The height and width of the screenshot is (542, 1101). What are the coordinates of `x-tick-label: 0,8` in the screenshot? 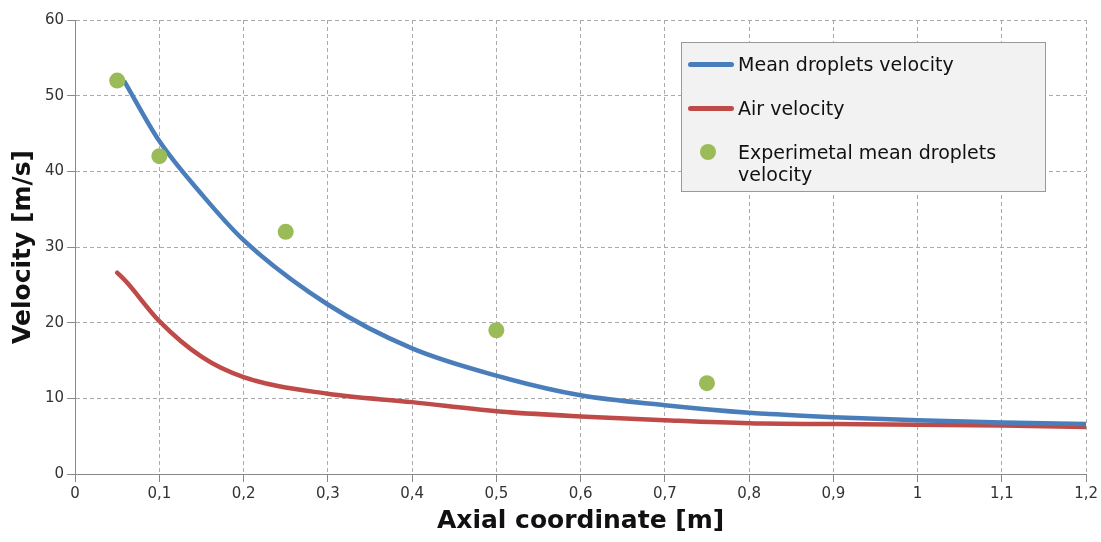 It's located at (749, 492).